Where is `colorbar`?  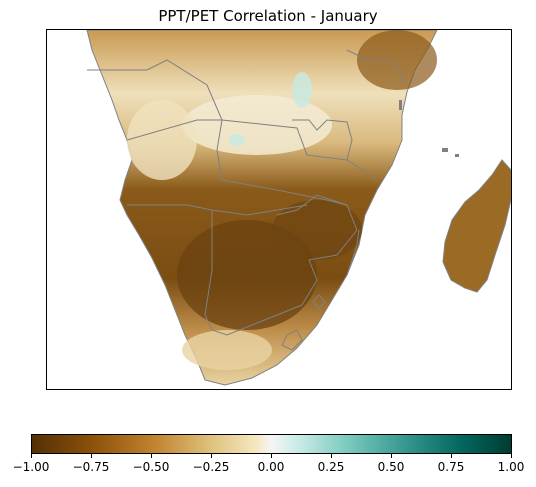 colorbar is located at coordinates (271, 444).